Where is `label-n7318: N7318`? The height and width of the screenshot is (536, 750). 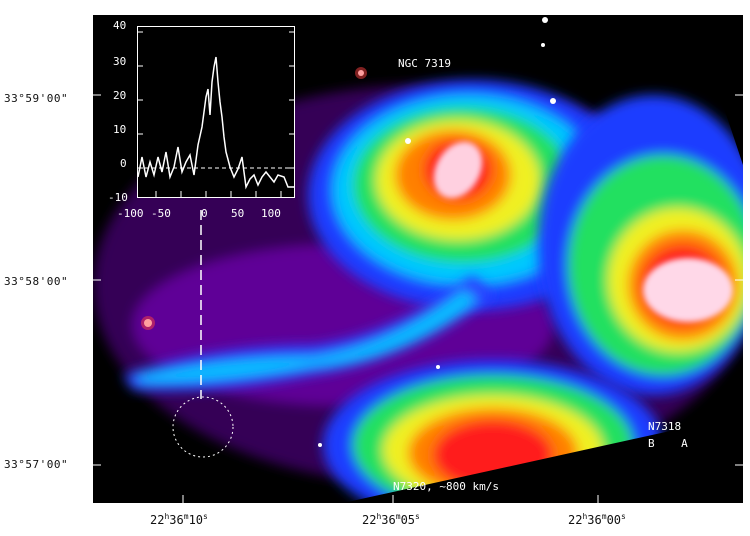
label-n7318: N7318 is located at coordinates (665, 426).